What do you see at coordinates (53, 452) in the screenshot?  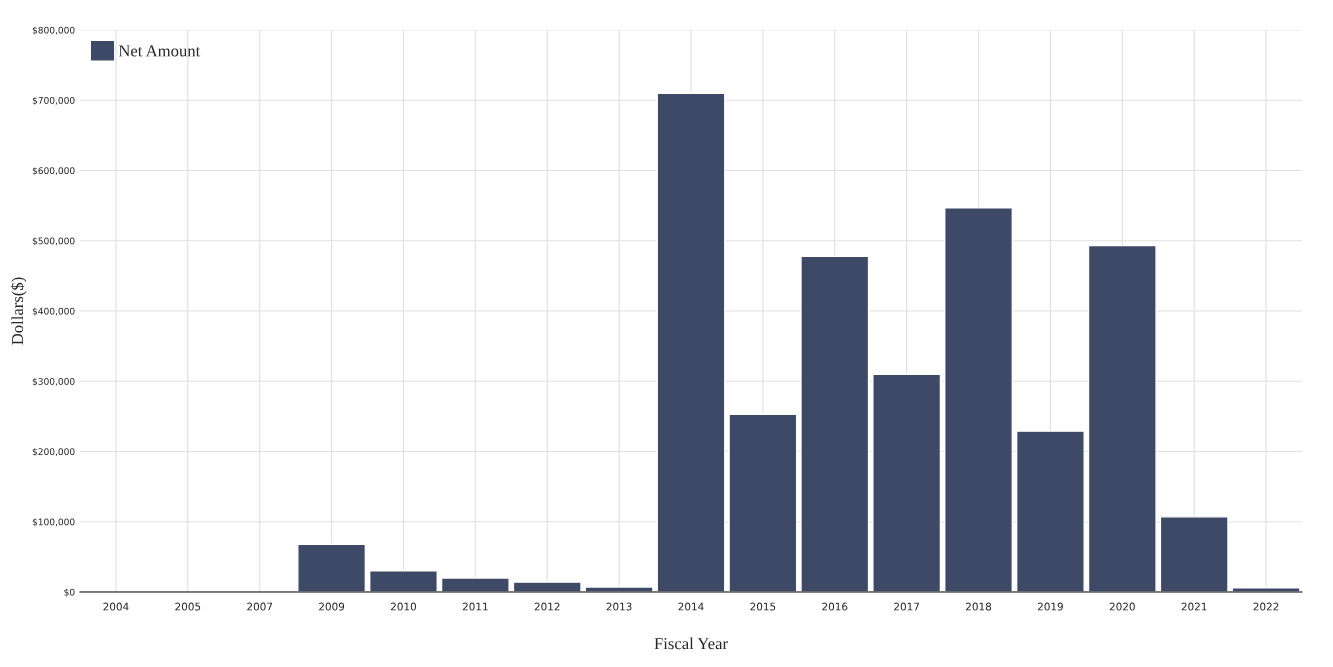 I see `y-tick-label: $200,000` at bounding box center [53, 452].